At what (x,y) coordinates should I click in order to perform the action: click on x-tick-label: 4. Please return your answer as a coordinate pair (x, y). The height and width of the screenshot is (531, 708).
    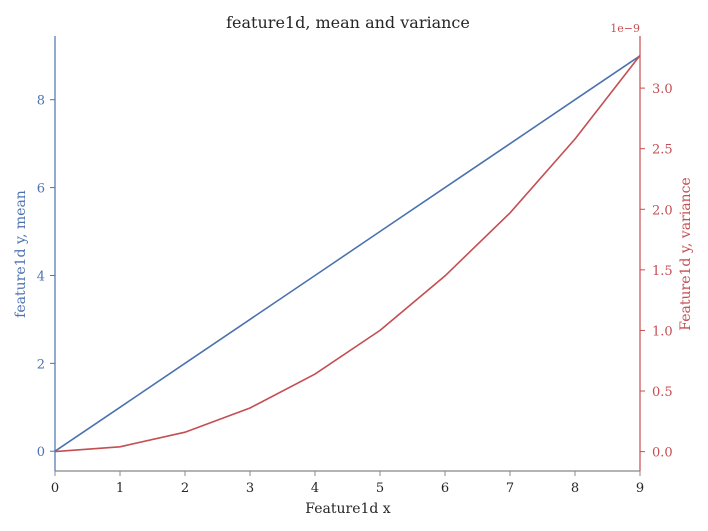
    Looking at the image, I should click on (315, 488).